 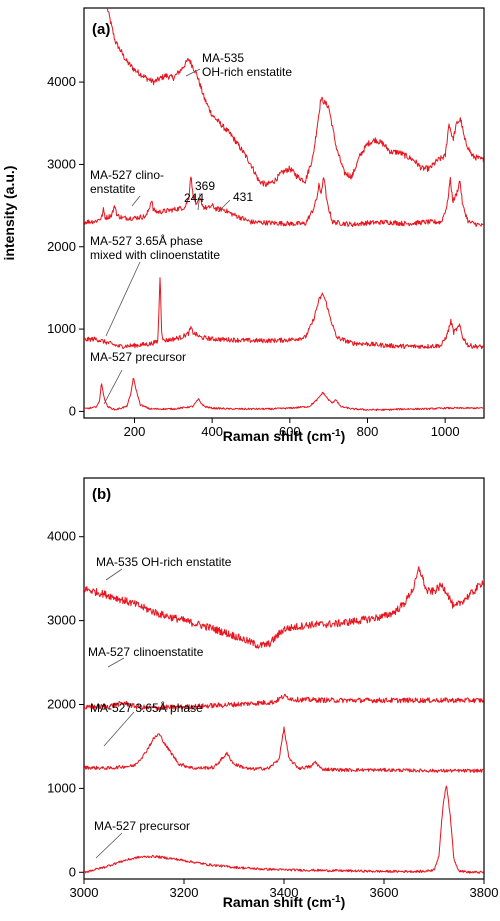 What do you see at coordinates (72, 871) in the screenshot?
I see `panel-b-y-tick-label: 0` at bounding box center [72, 871].